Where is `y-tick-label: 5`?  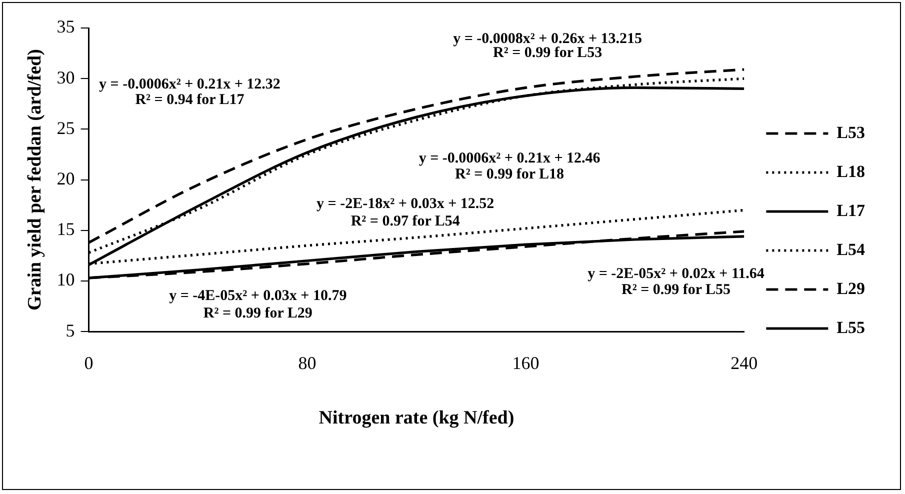 y-tick-label: 5 is located at coordinates (70, 330).